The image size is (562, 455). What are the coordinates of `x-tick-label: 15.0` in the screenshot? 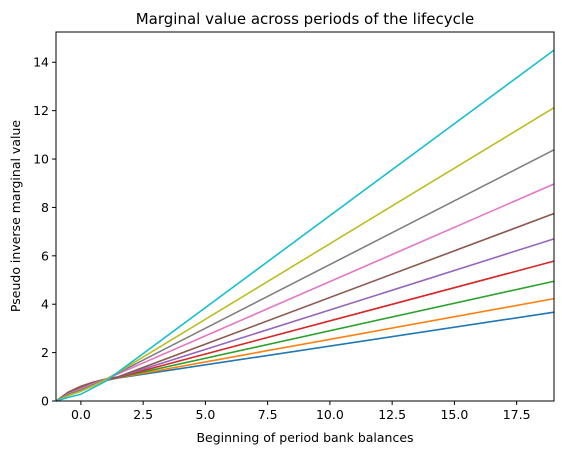 It's located at (454, 414).